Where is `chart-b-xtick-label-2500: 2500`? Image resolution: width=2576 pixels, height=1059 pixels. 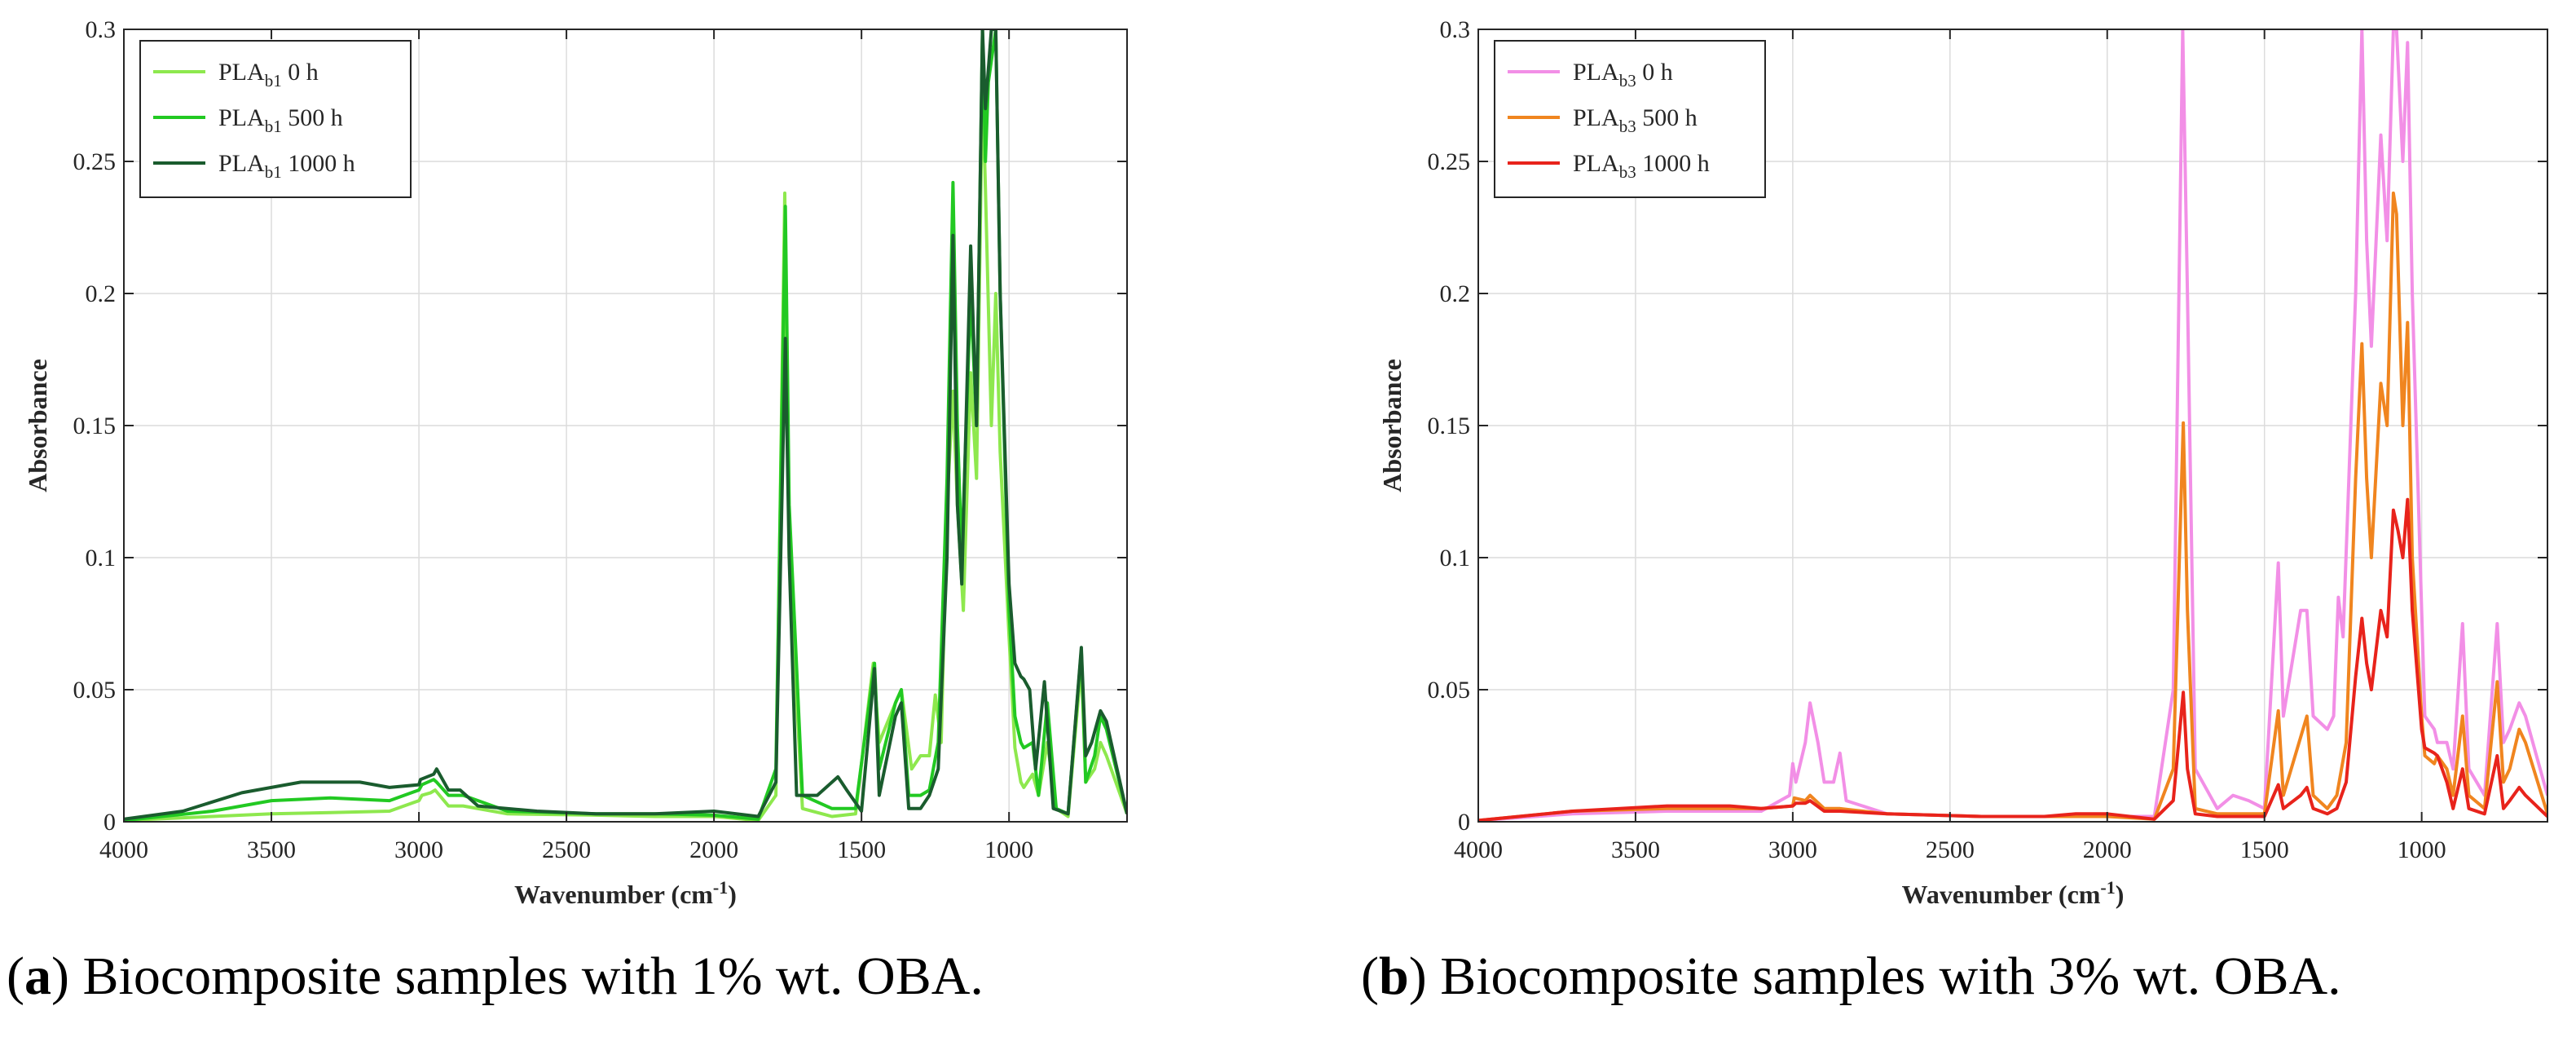
chart-b-xtick-label-2500: 2500 is located at coordinates (1951, 850).